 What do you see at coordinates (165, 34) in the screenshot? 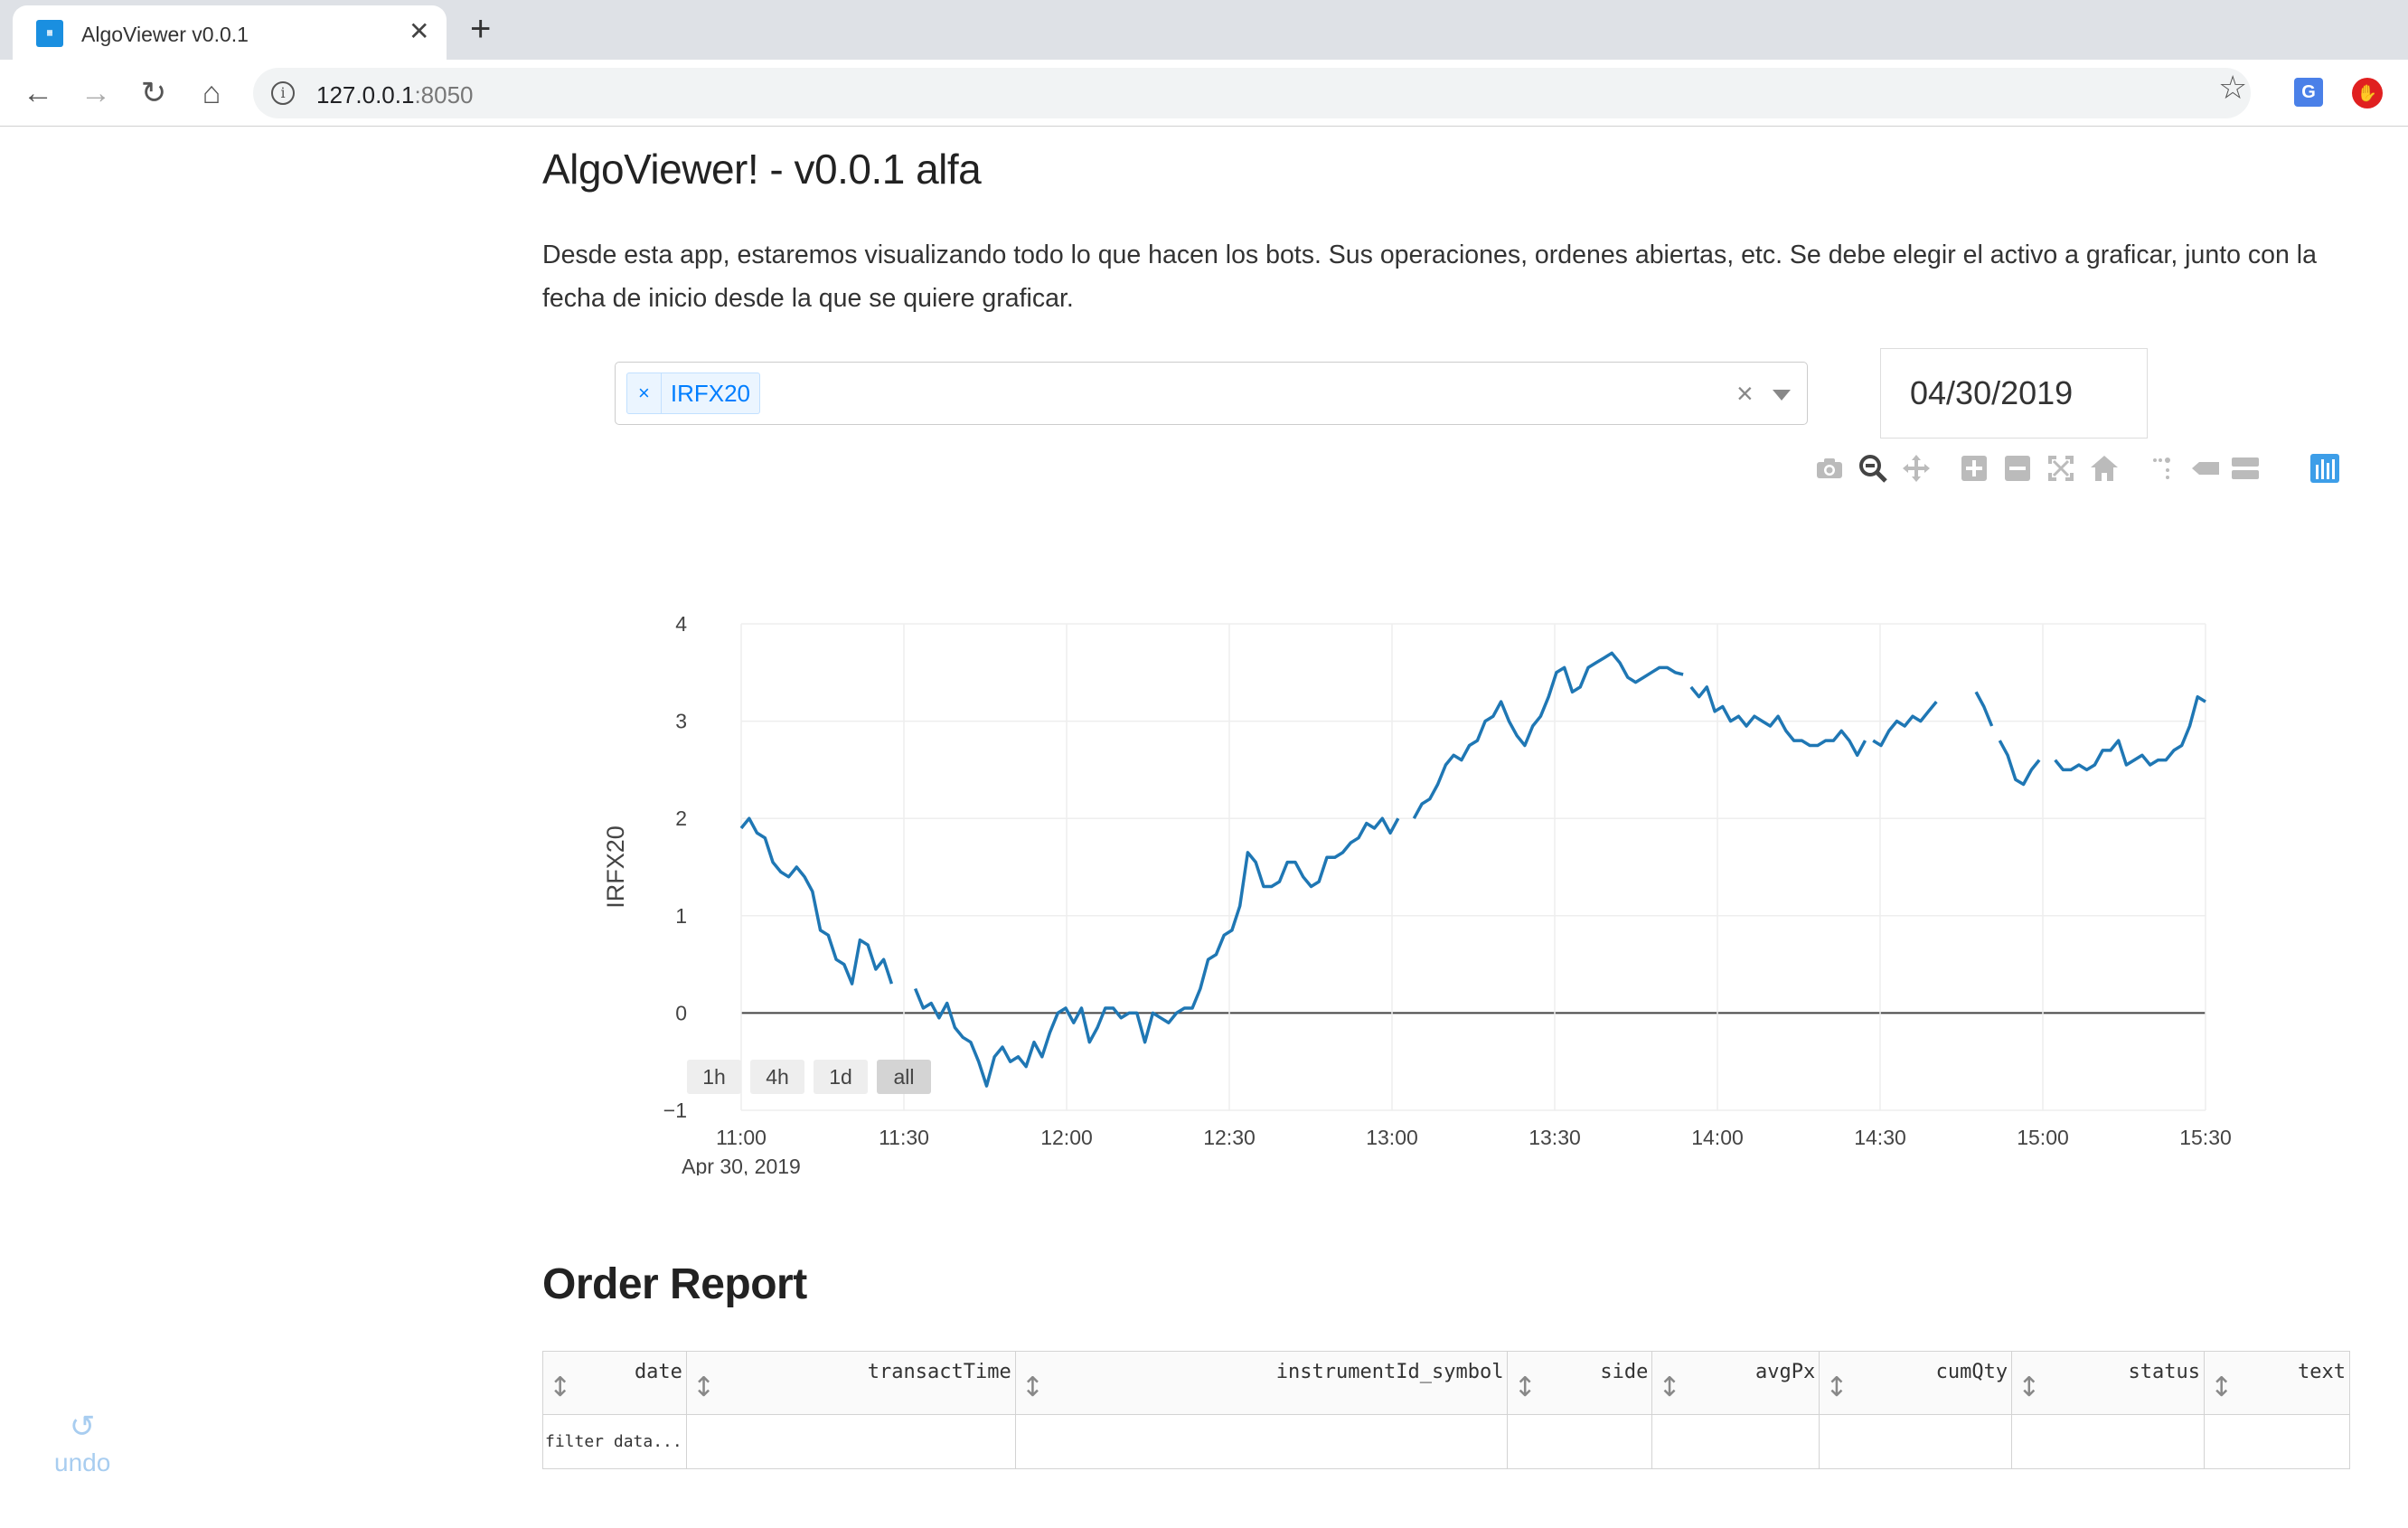
I see `tab-title: AlgoViewer v0.0.1` at bounding box center [165, 34].